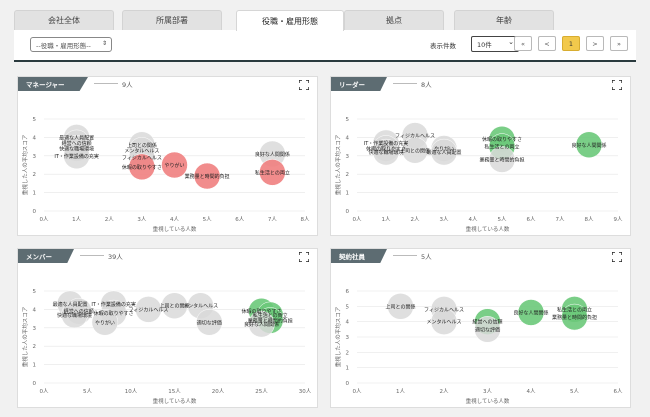 Image resolution: width=650 pixels, height=417 pixels. I want to click on x-tick-label: 7人, so click(272, 219).